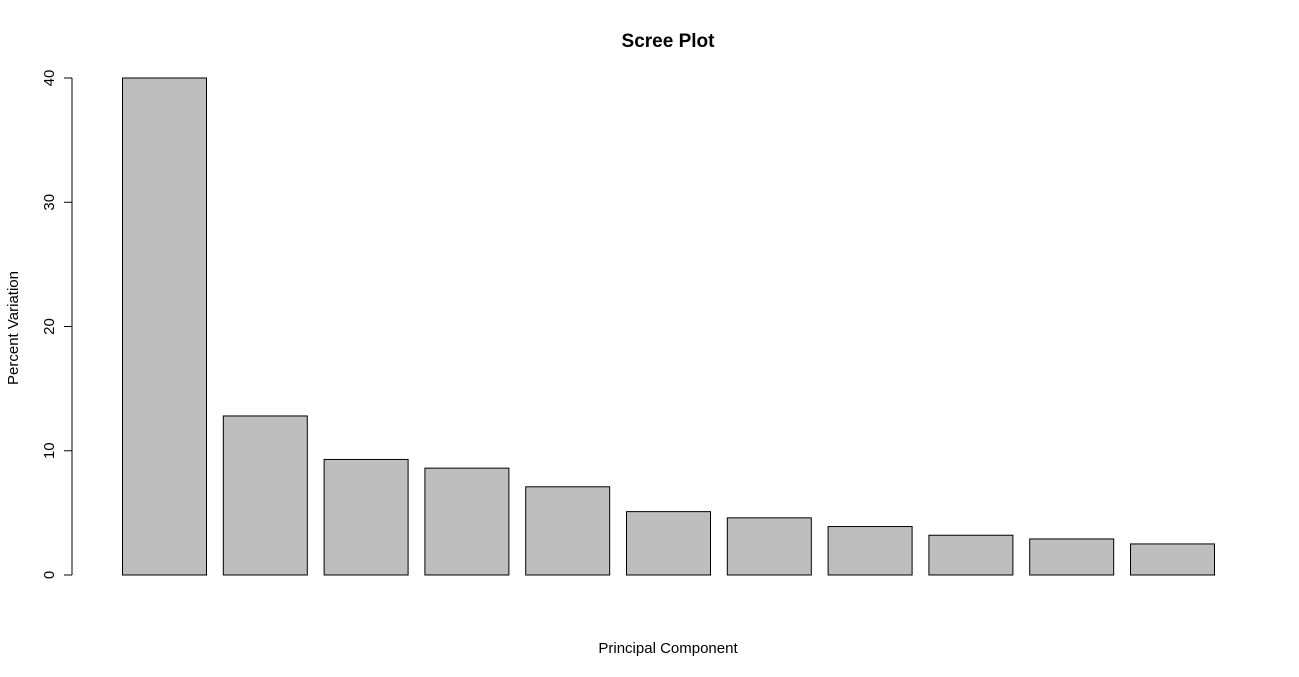 The height and width of the screenshot is (677, 1299). What do you see at coordinates (49, 450) in the screenshot?
I see `y-tick-label: 10` at bounding box center [49, 450].